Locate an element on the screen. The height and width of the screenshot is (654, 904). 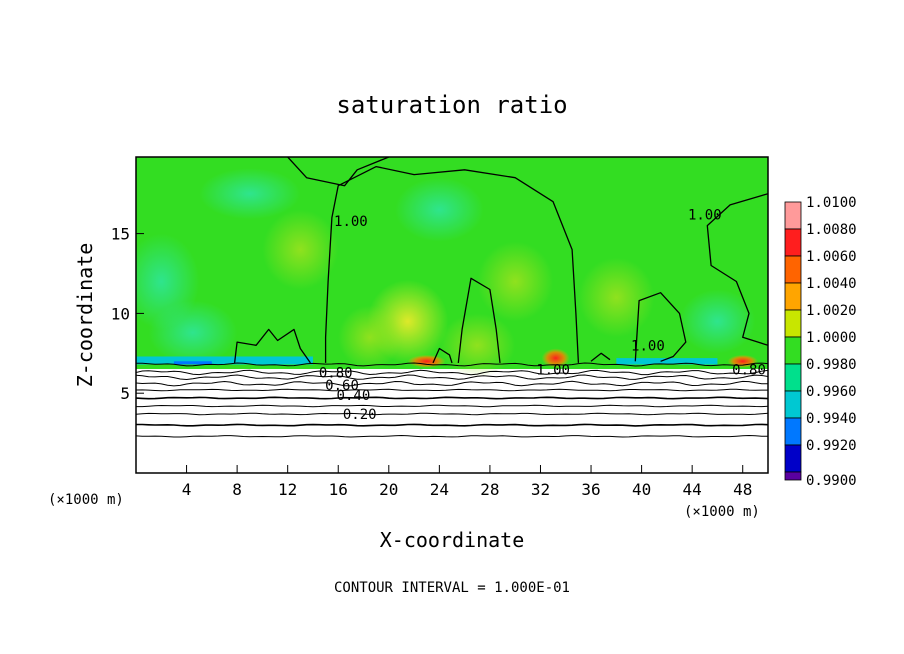
edge-band-right is located at coordinates (667, 361).